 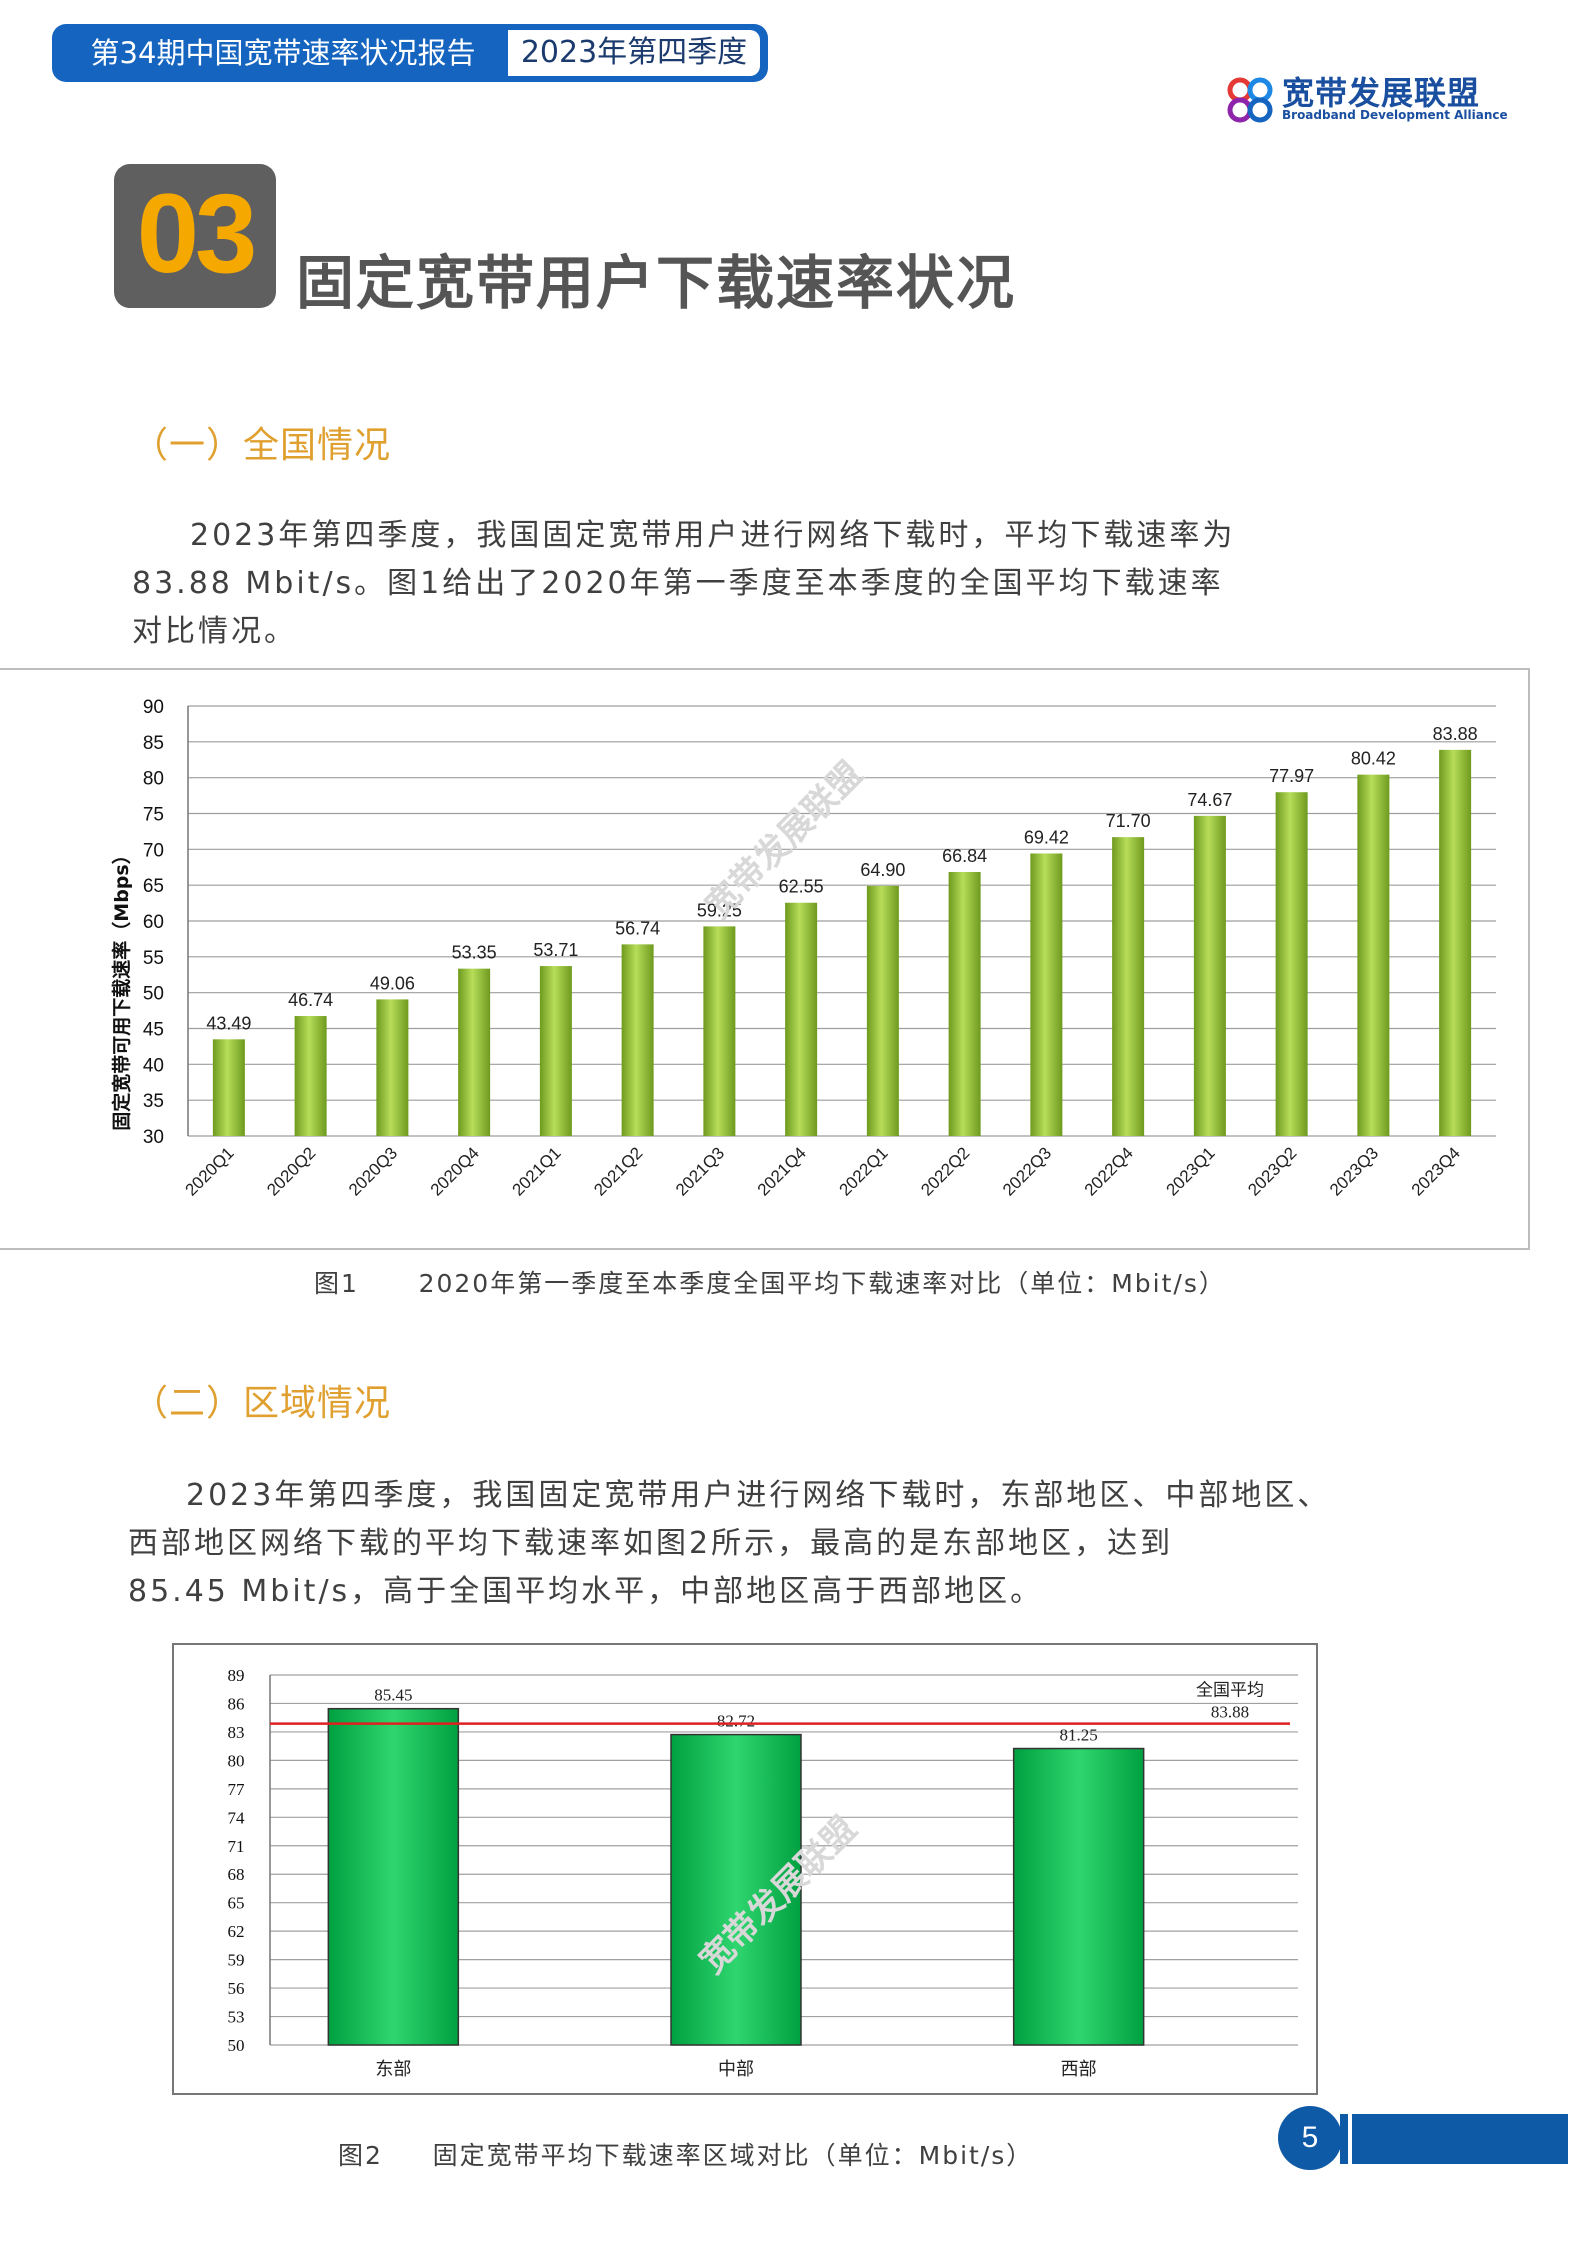 I want to click on chart2-y-tick-label: 89, so click(x=236, y=1675).